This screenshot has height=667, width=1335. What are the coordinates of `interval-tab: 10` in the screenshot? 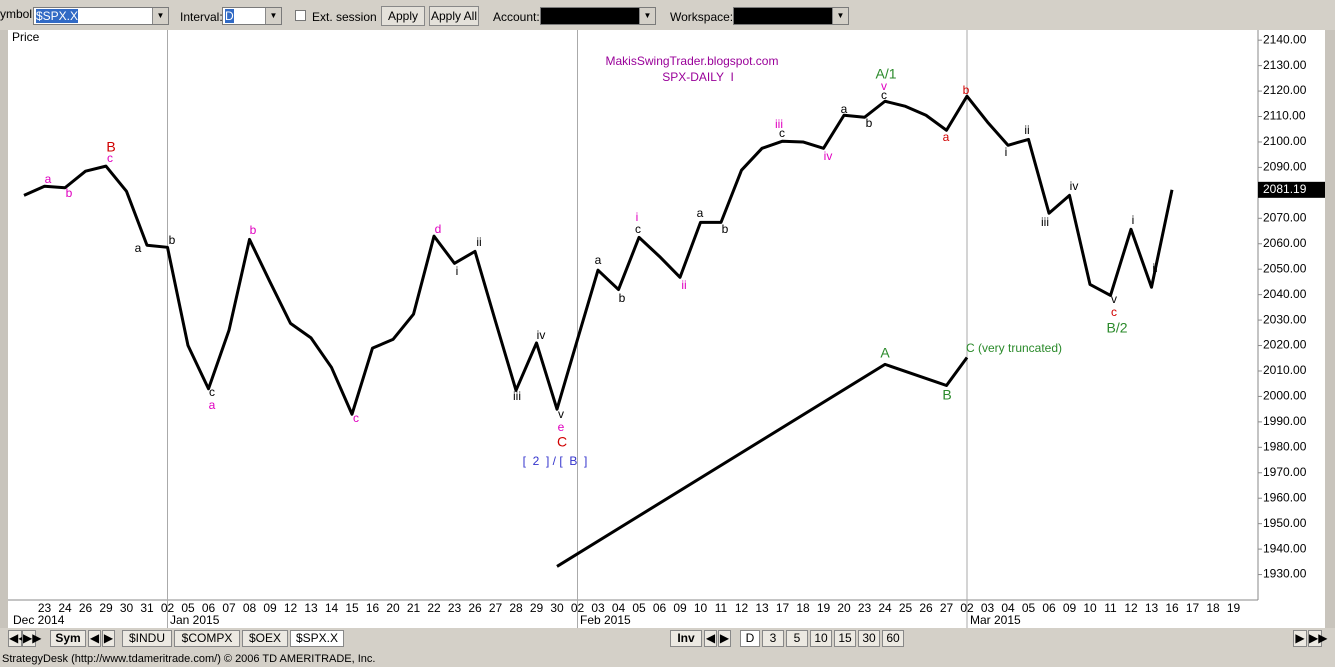 It's located at (821, 638).